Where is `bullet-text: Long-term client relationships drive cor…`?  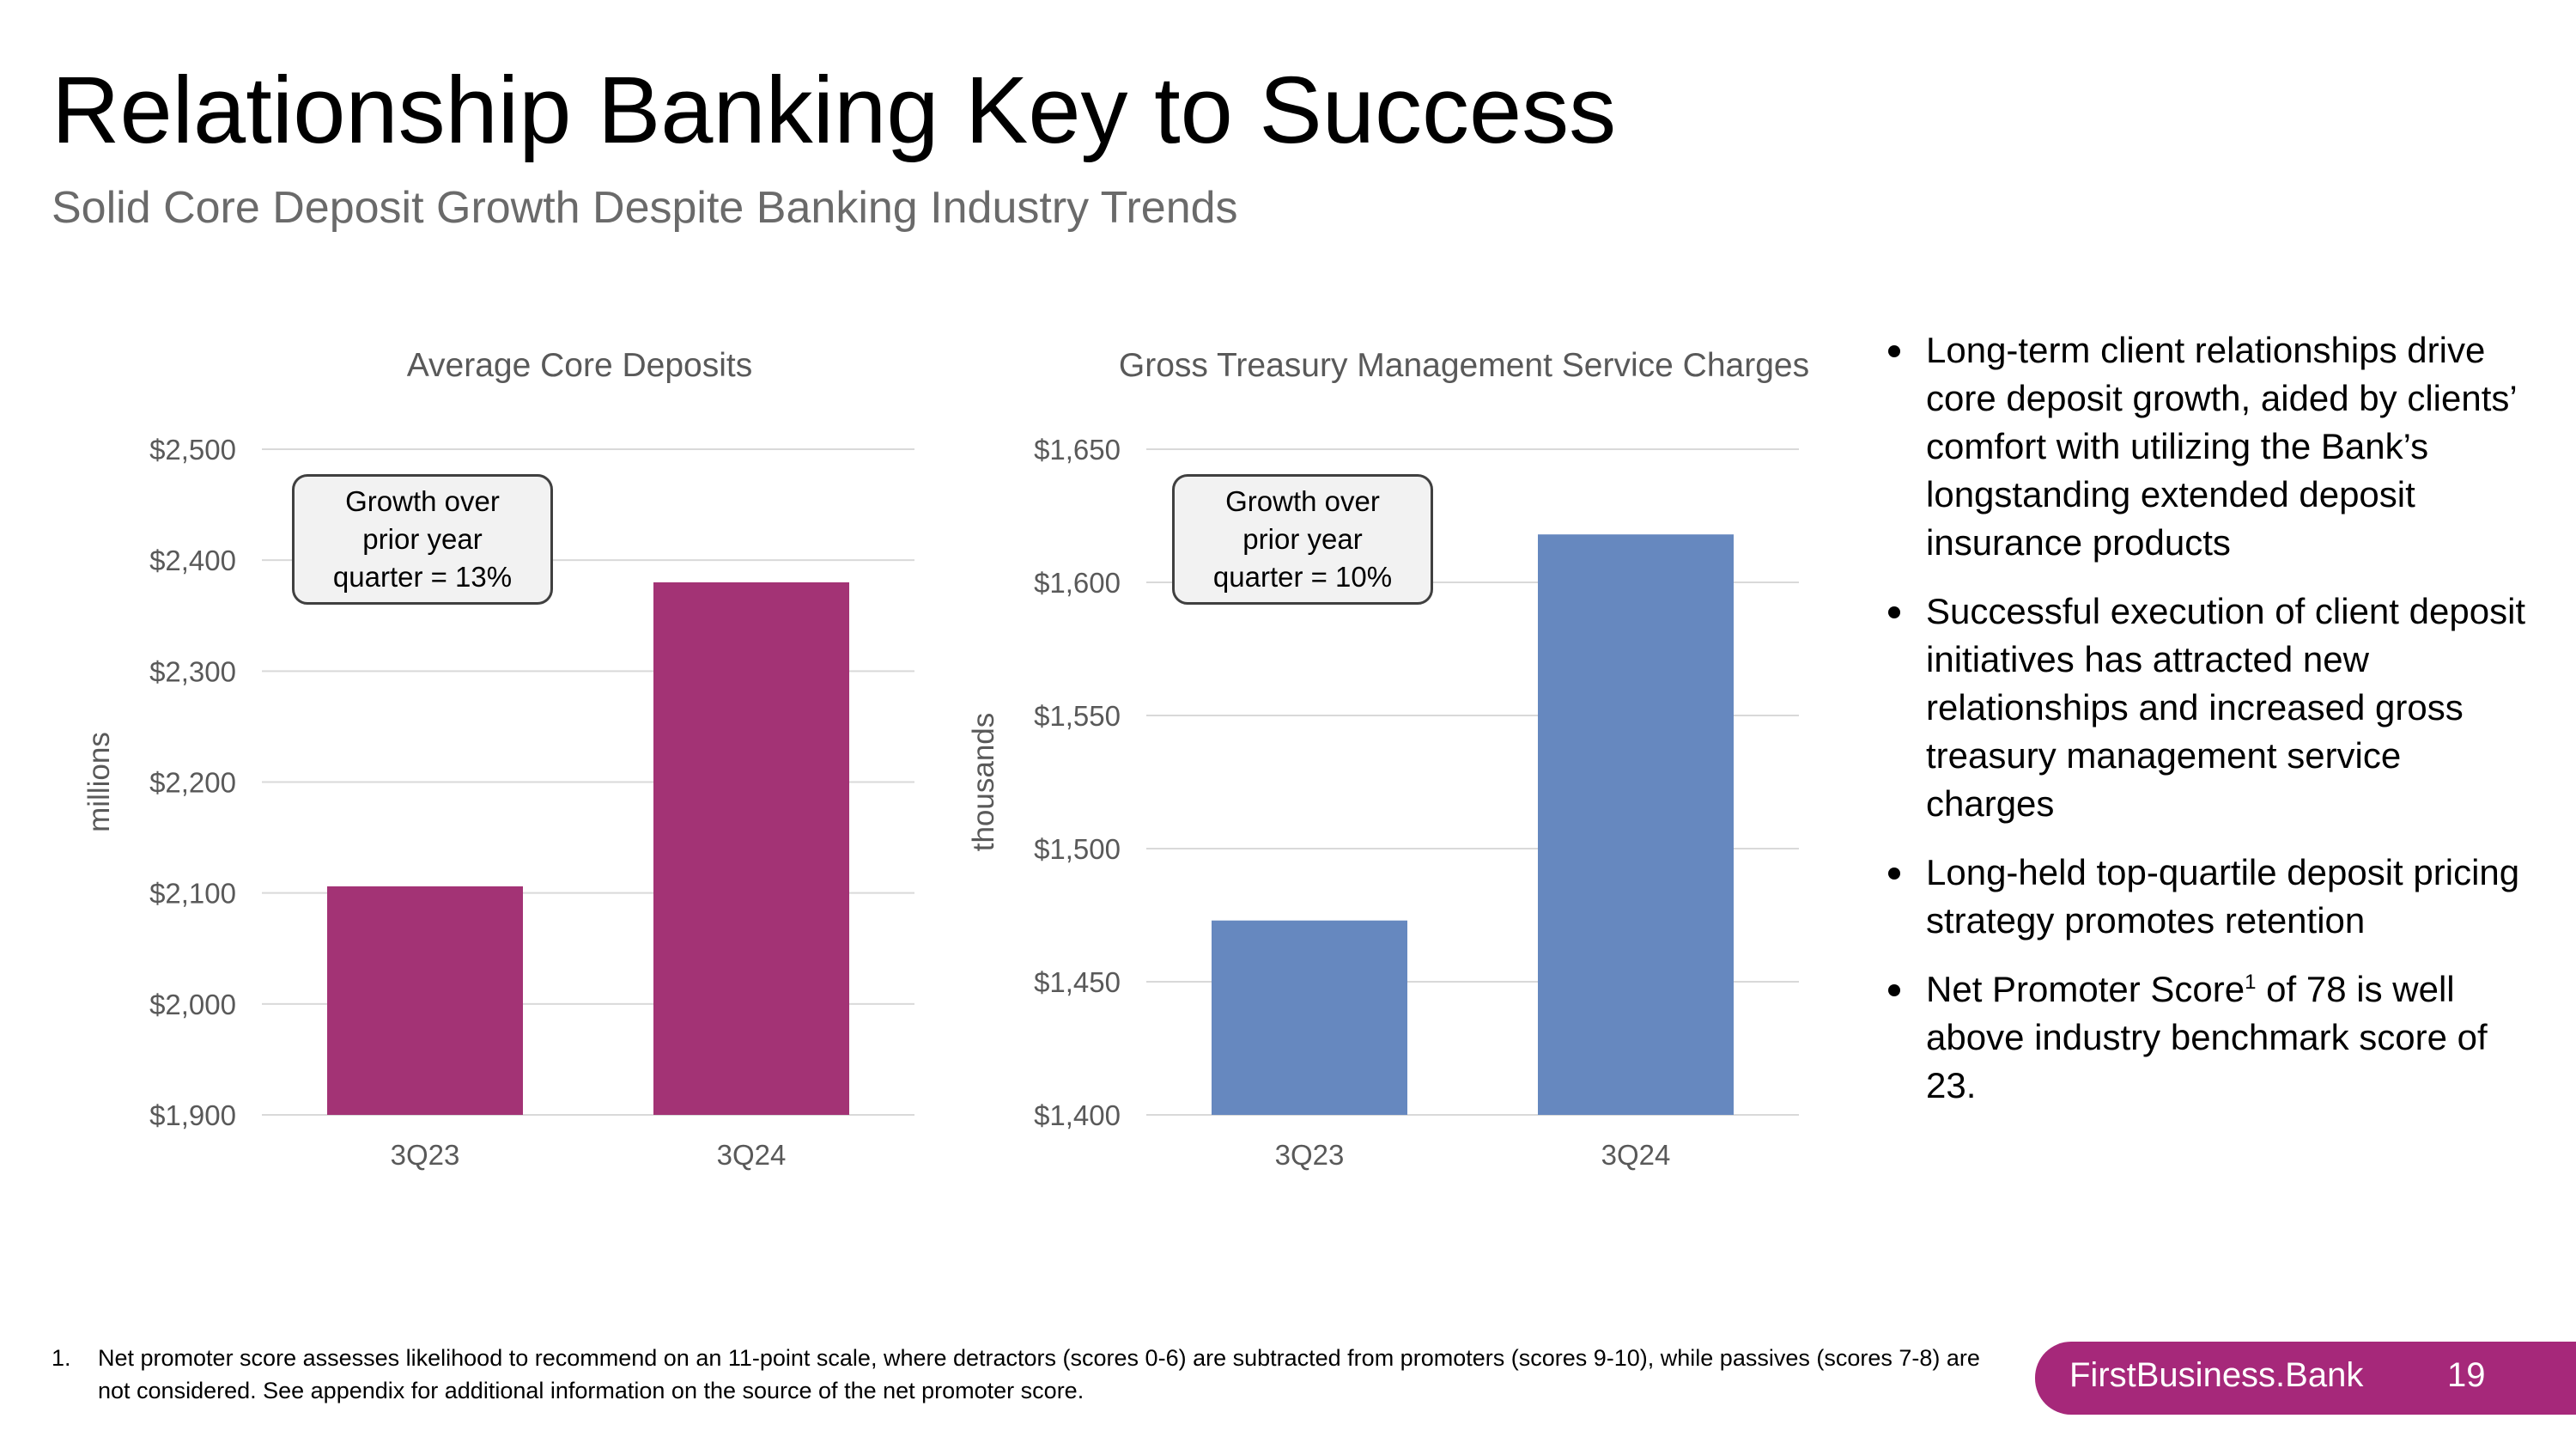 bullet-text: Long-term client relationships drive cor… is located at coordinates (2222, 446).